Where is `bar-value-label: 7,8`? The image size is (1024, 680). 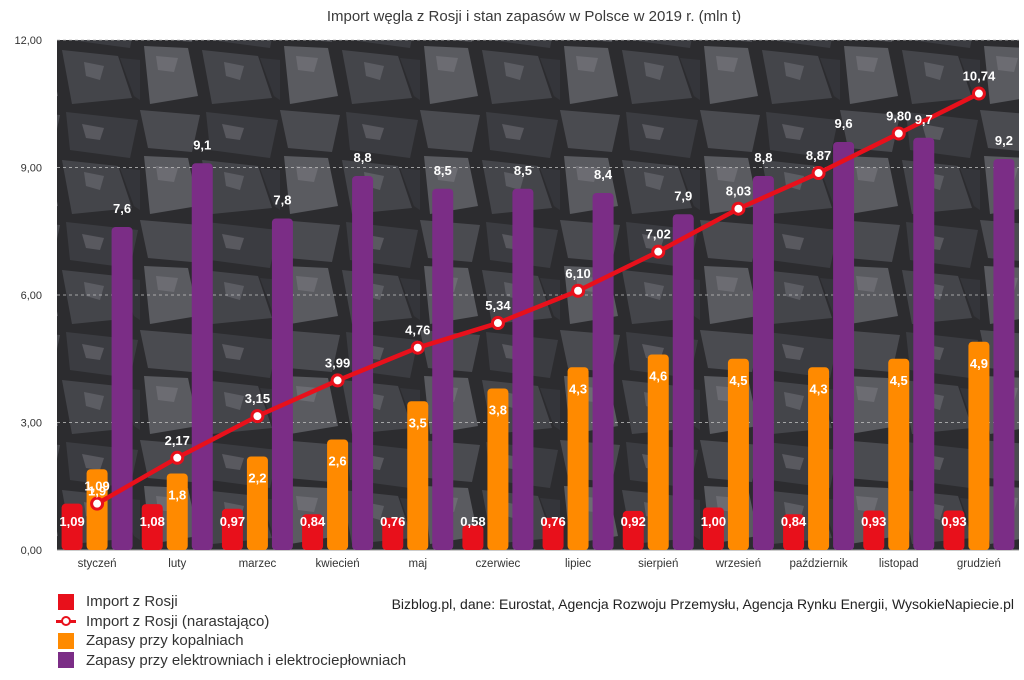
bar-value-label: 7,8 is located at coordinates (282, 200).